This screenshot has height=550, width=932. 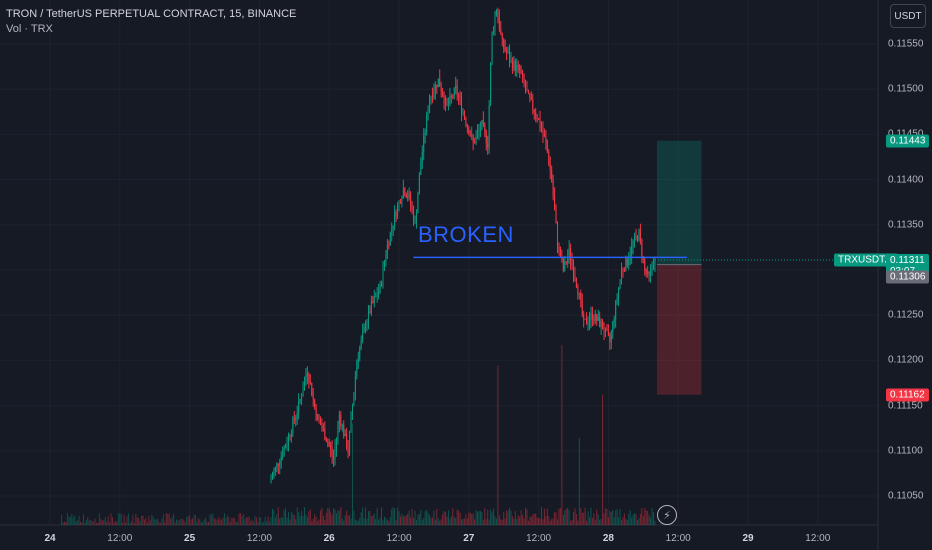 I want to click on time-tick-label: 12:00, so click(x=539, y=538).